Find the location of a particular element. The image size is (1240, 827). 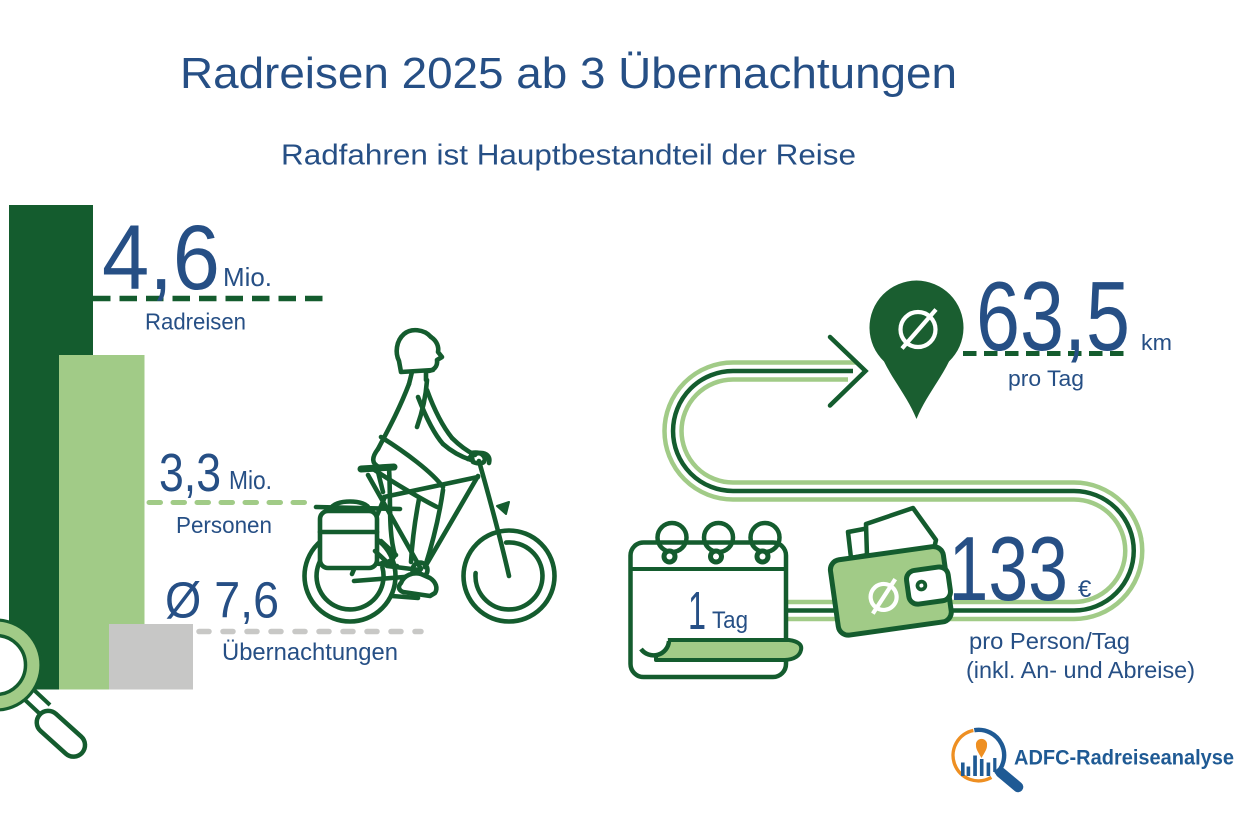

svg-text:Radfahren ist Hauptbestandteil: Radfahren ist Hauptbestandteil der Reise is located at coordinates (568, 156).